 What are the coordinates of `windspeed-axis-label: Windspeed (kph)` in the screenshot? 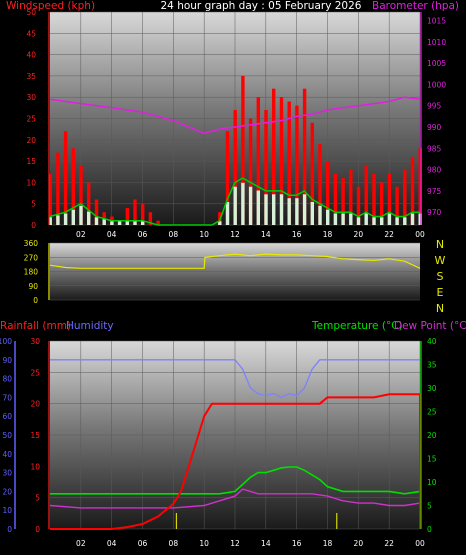 It's located at (50, 6).